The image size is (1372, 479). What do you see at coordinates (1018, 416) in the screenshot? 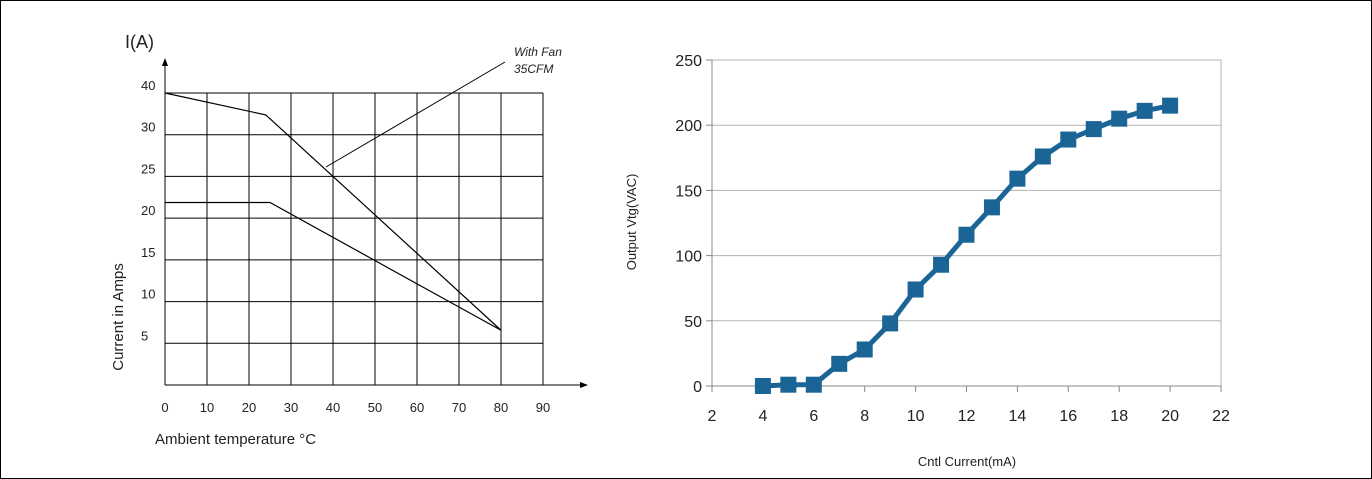
I see `x-tick-label: 14` at bounding box center [1018, 416].